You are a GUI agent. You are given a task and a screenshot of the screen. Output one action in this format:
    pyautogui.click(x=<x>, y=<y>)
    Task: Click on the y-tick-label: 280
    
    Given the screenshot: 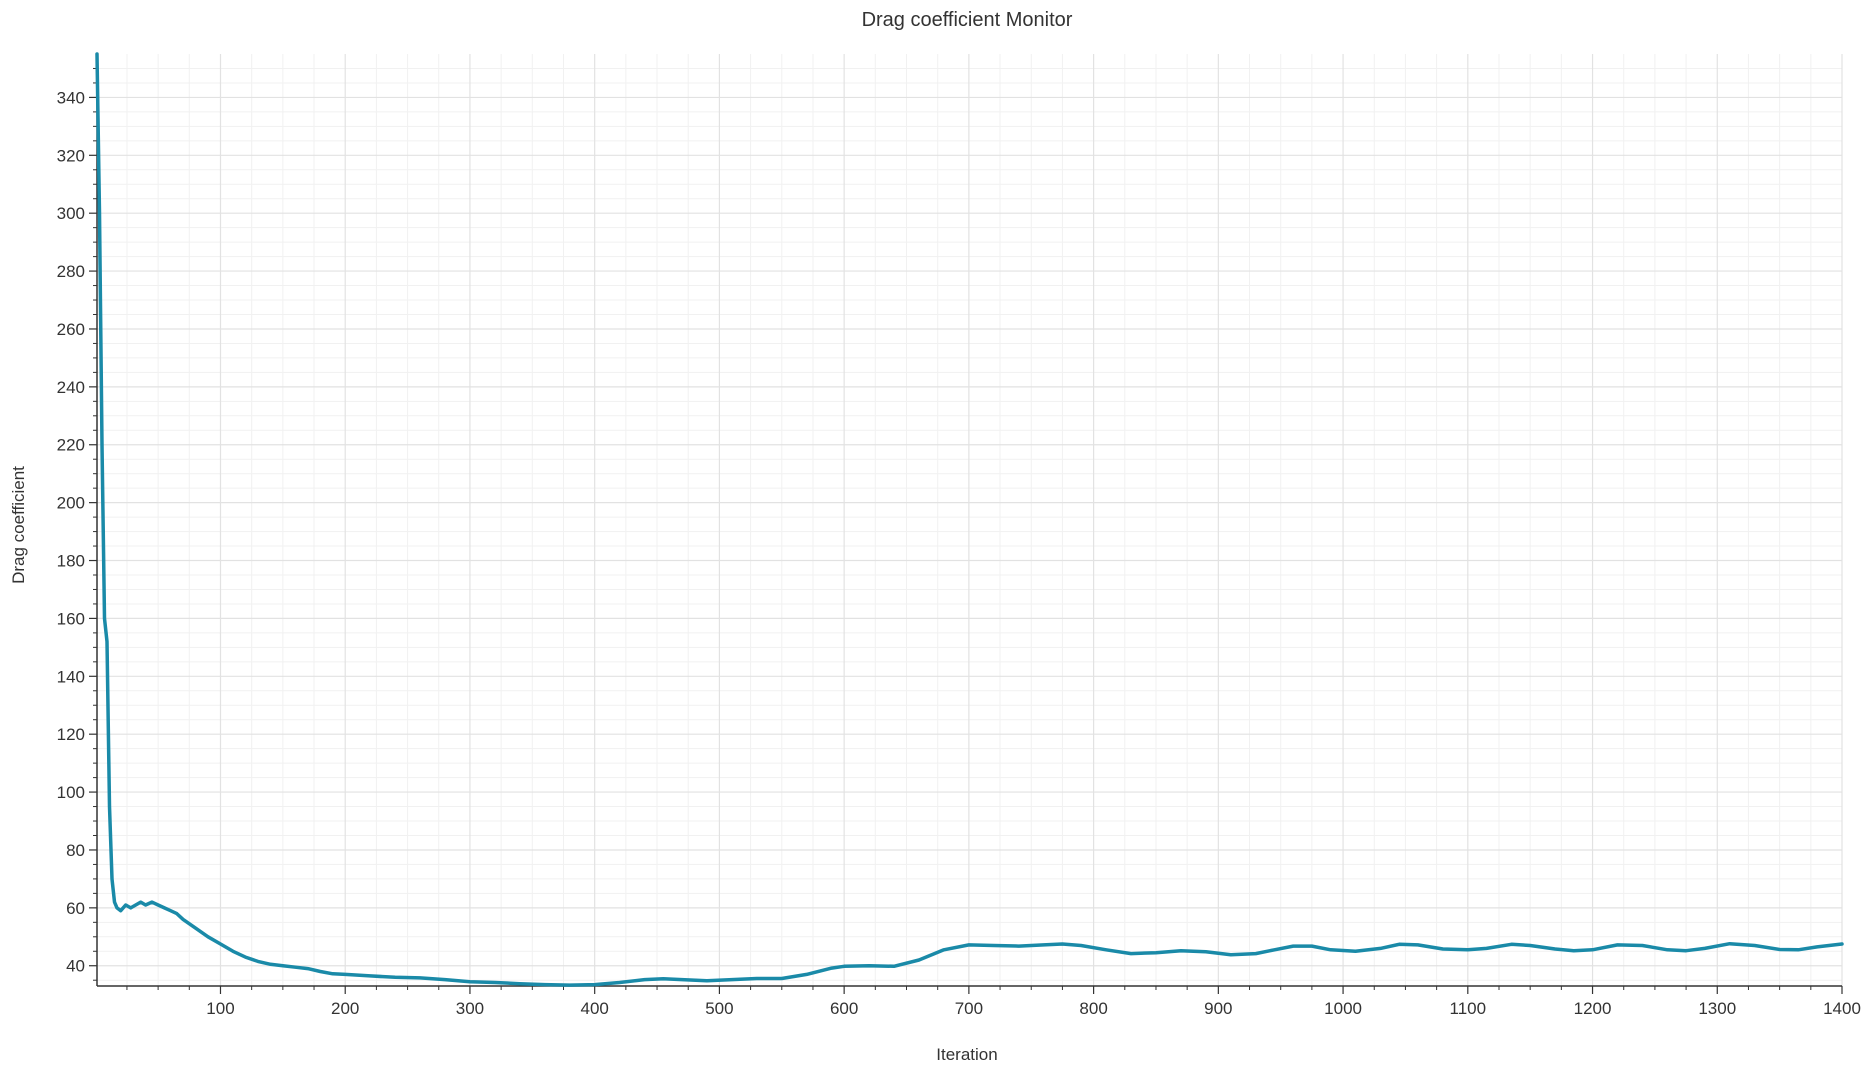 What is the action you would take?
    pyautogui.click(x=71, y=271)
    